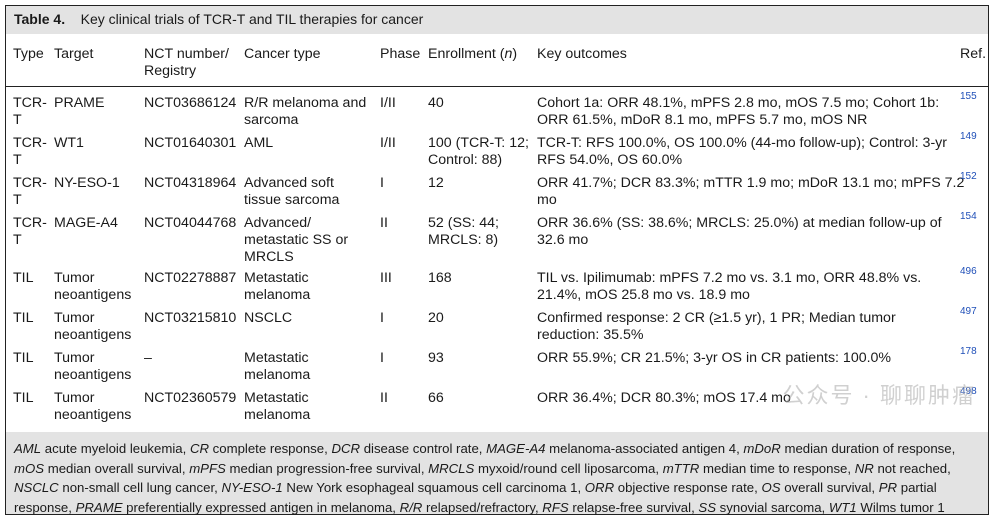 The height and width of the screenshot is (522, 996). Describe the element at coordinates (23, 278) in the screenshot. I see `row-5-type: TIL` at that location.